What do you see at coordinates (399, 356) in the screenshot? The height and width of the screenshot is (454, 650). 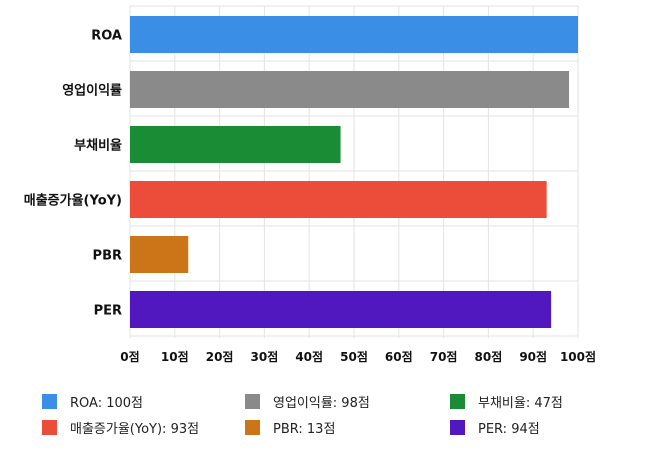 I see `x-tick-label: 60점` at bounding box center [399, 356].